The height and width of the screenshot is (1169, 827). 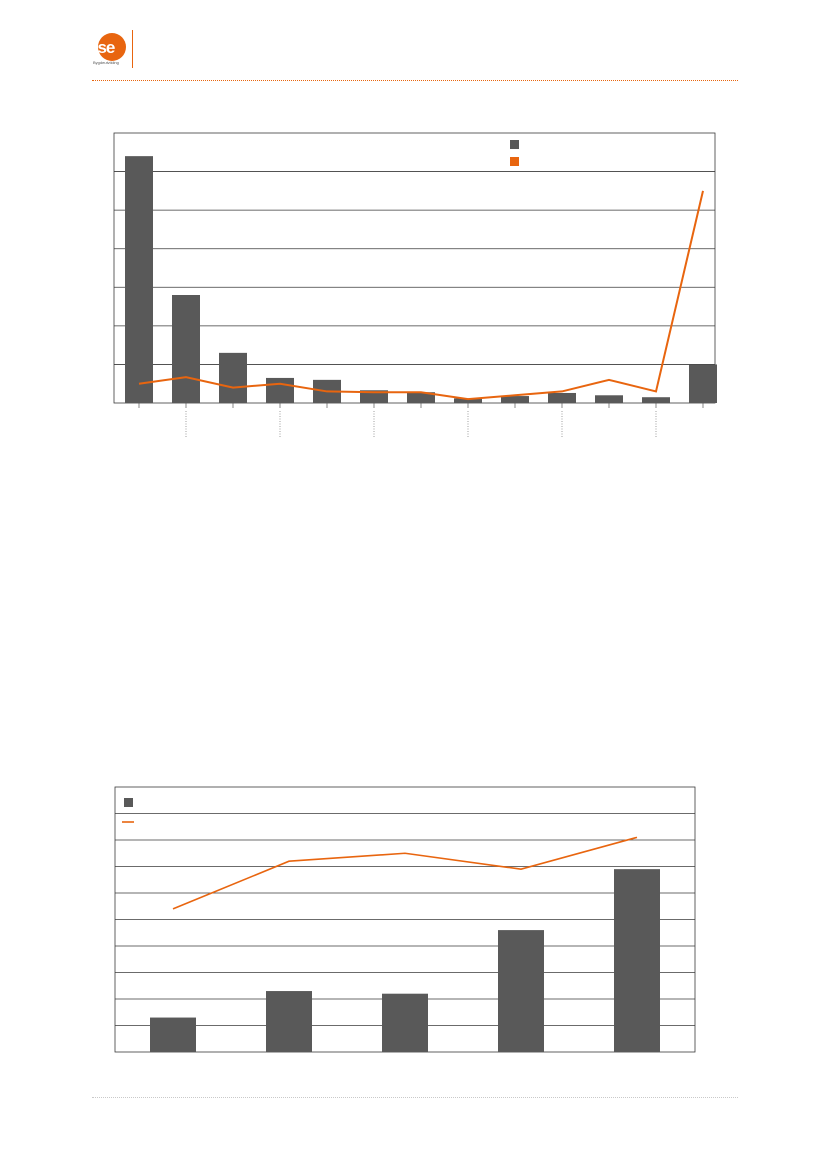 What do you see at coordinates (413, 45) in the screenshot?
I see `page-header: ase Bygdeutvikling` at bounding box center [413, 45].